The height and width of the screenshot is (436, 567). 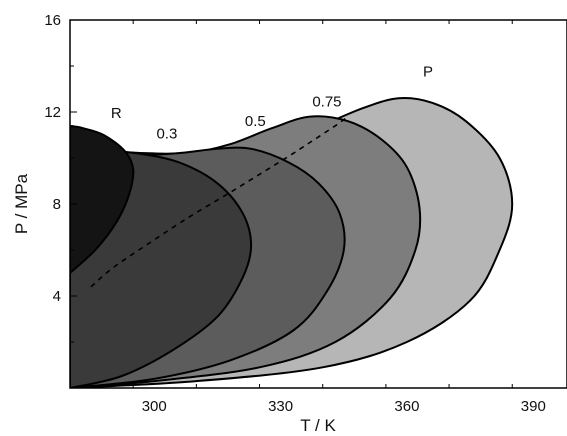 What do you see at coordinates (102, 256) in the screenshot?
I see `envelope-R` at bounding box center [102, 256].